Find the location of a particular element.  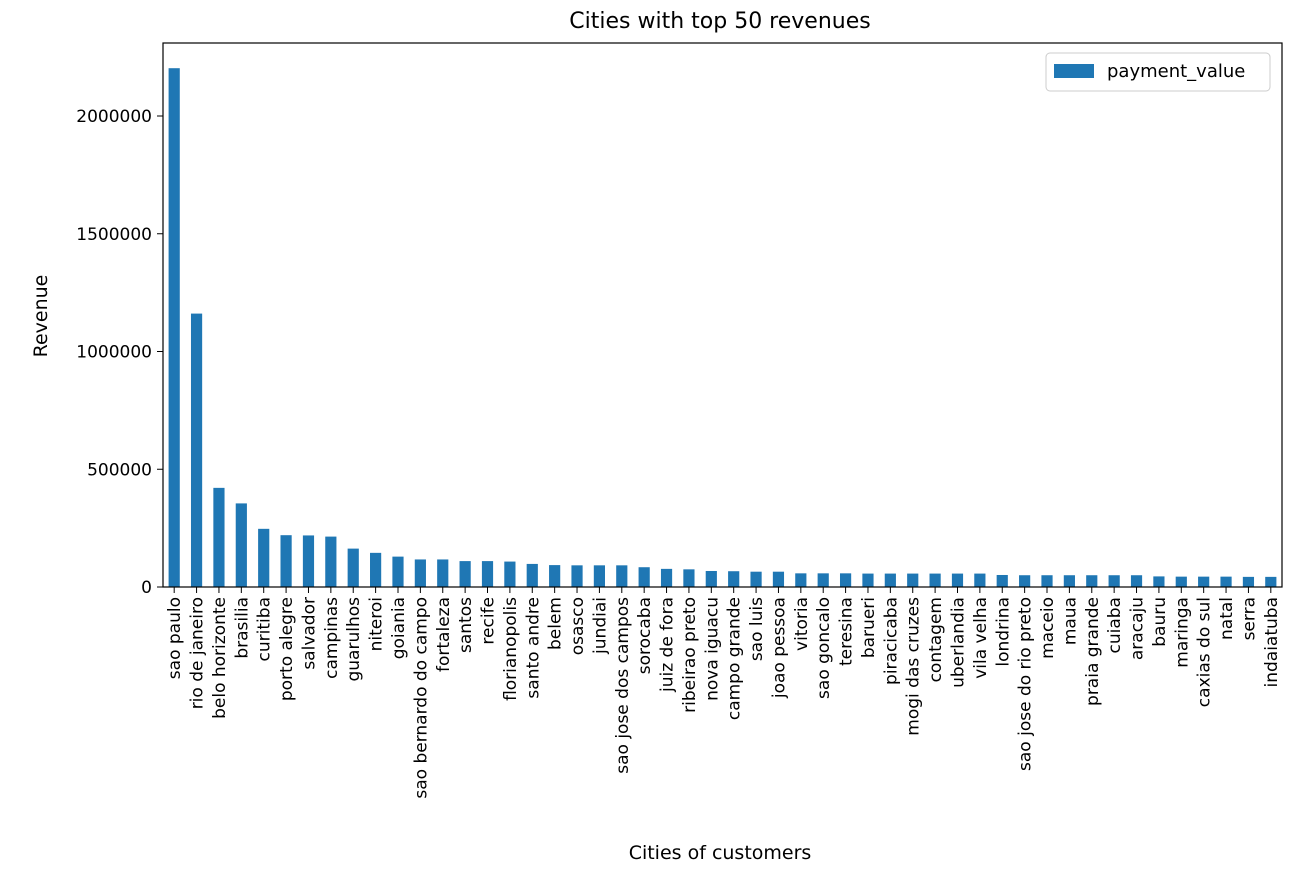

x-tick-label: caxias do sul is located at coordinates (1205, 652).